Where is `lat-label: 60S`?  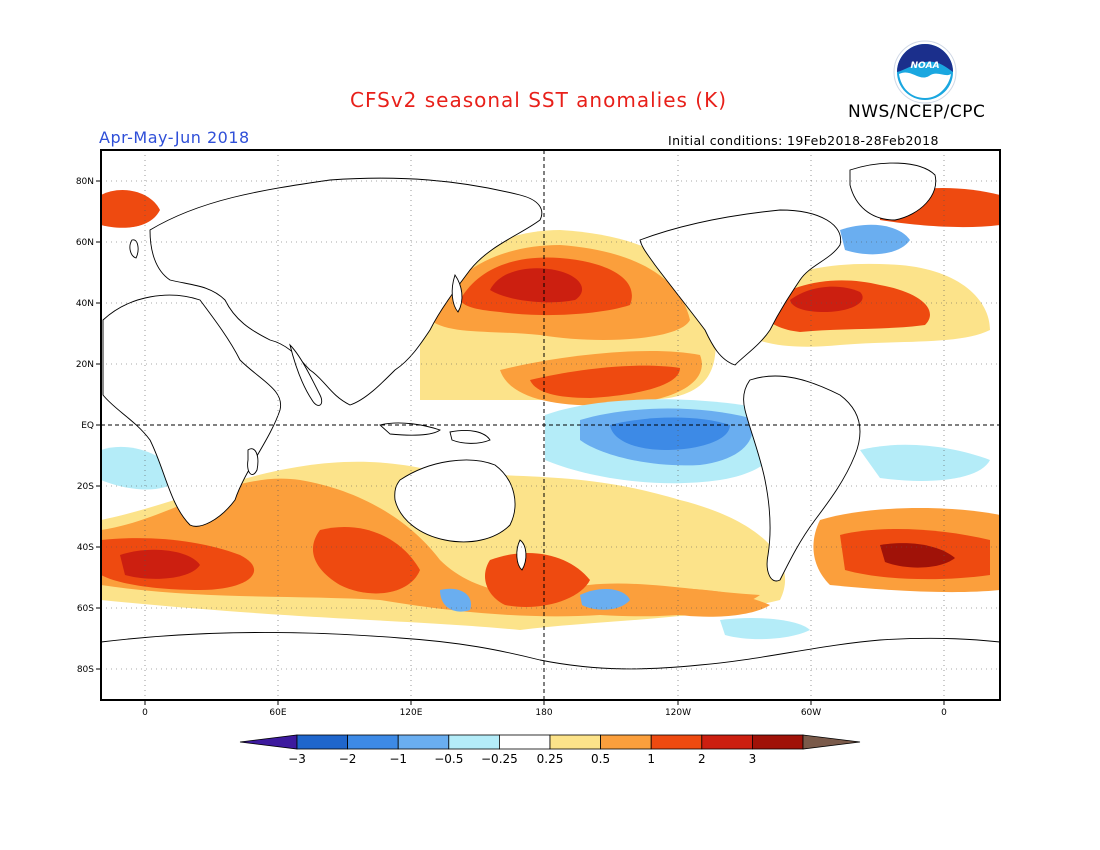
lat-label: 60S is located at coordinates (85, 609).